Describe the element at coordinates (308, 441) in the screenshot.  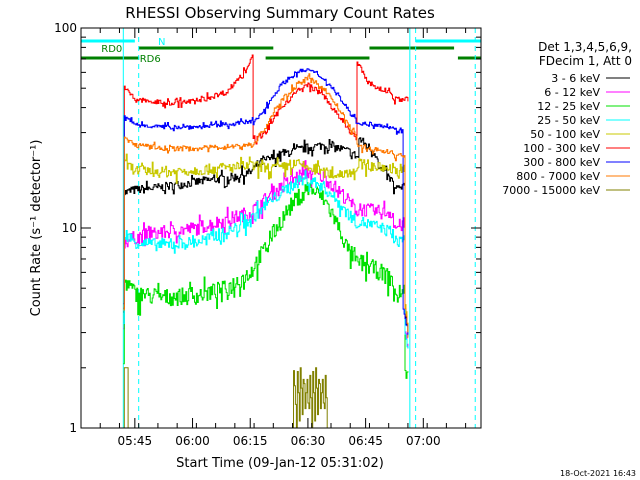
I see `x-tick-label-06:30: 06:30` at that location.